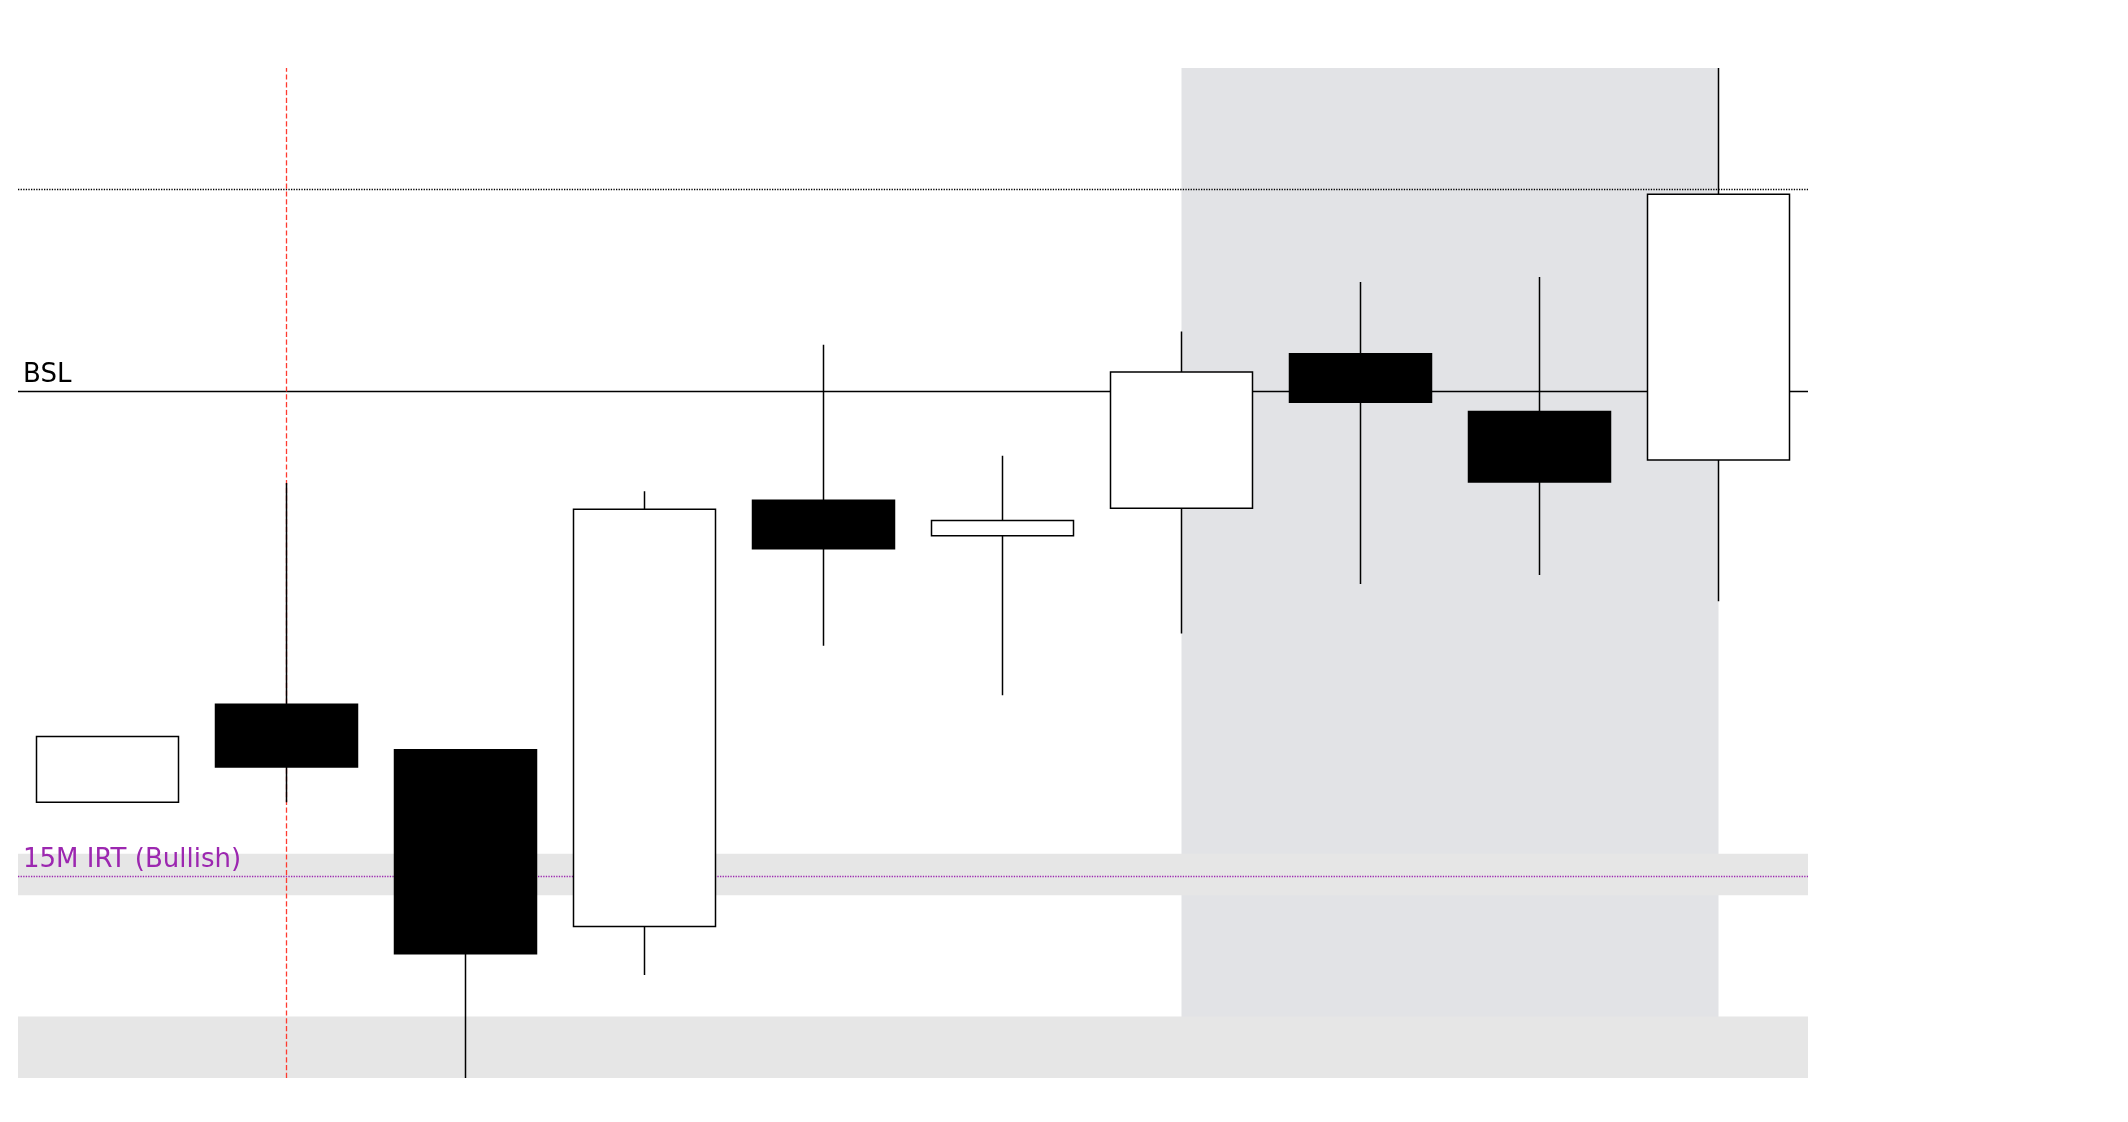 The image size is (2128, 1122). I want to click on ref-line-label: BSL, so click(47, 373).